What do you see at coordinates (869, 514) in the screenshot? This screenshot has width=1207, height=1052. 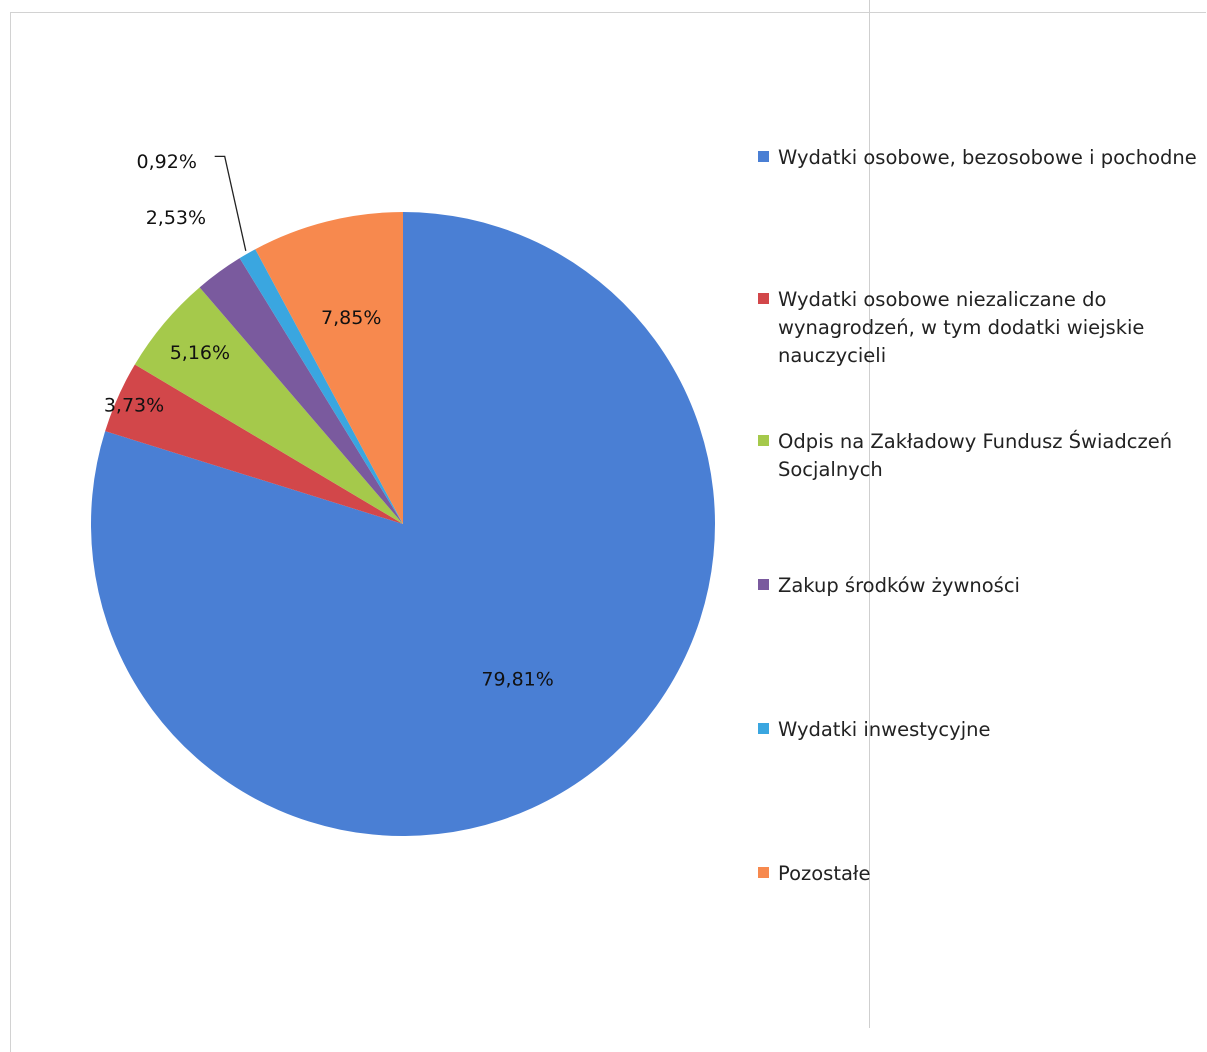 I see `scan-line` at bounding box center [869, 514].